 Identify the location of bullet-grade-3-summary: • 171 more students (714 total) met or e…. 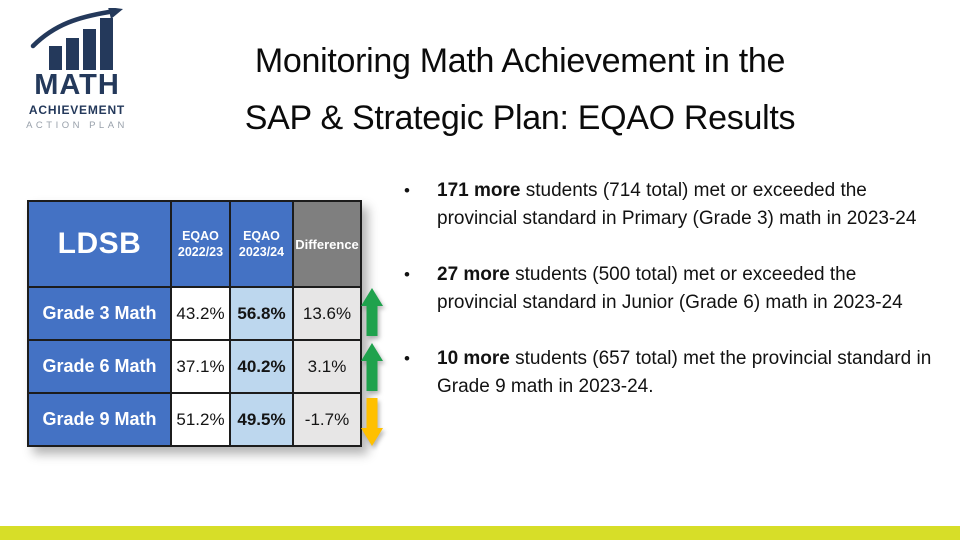
(674, 205).